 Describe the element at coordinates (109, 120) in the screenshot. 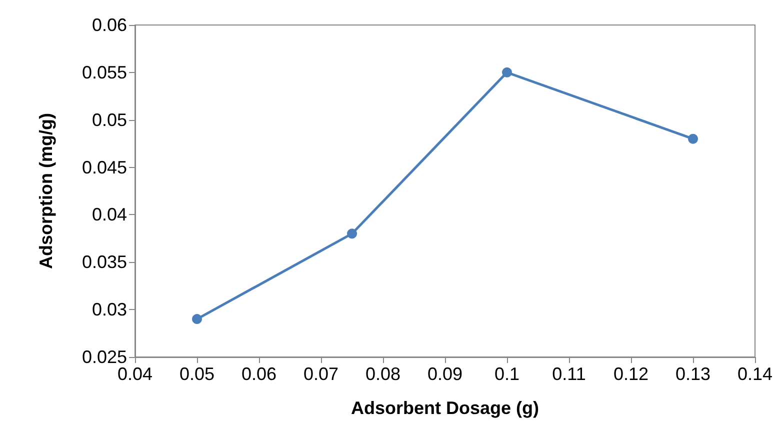

I see `y-tick-label: 0.05` at that location.